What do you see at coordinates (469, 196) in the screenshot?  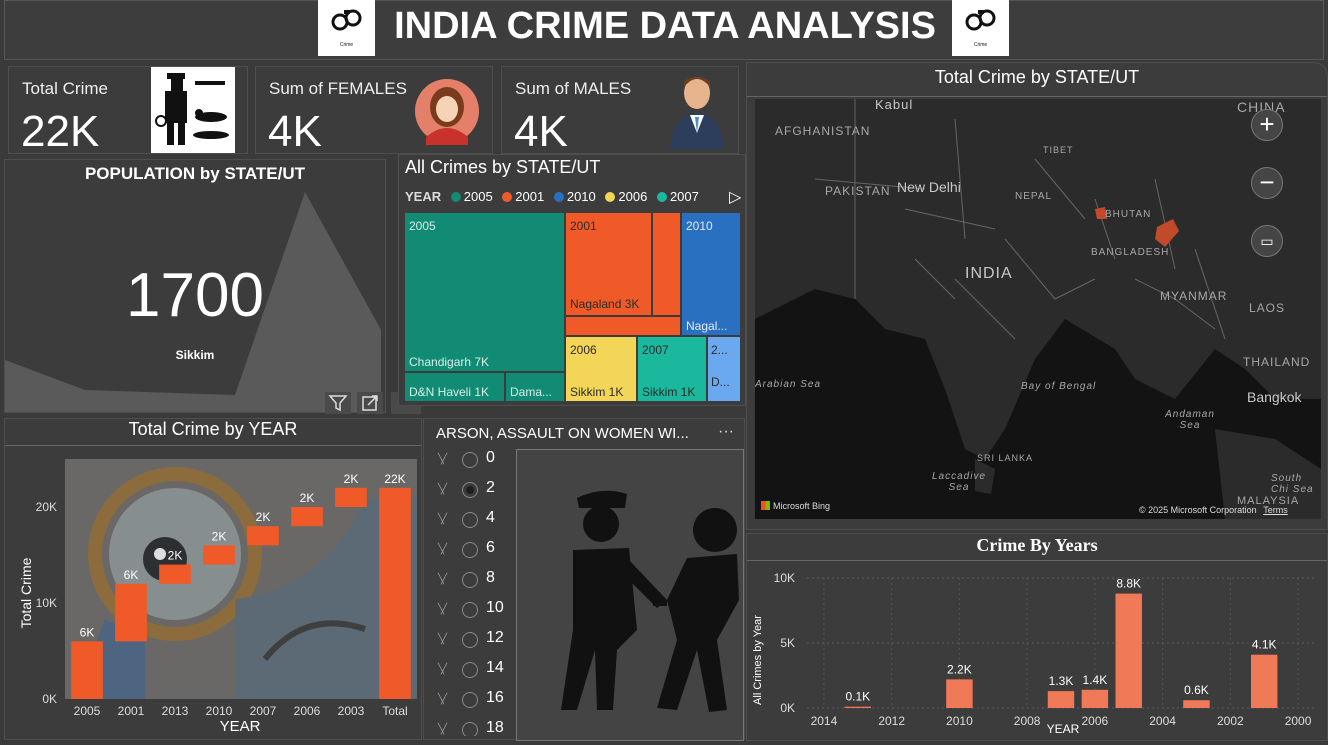 I see `legend-item: 2005` at bounding box center [469, 196].